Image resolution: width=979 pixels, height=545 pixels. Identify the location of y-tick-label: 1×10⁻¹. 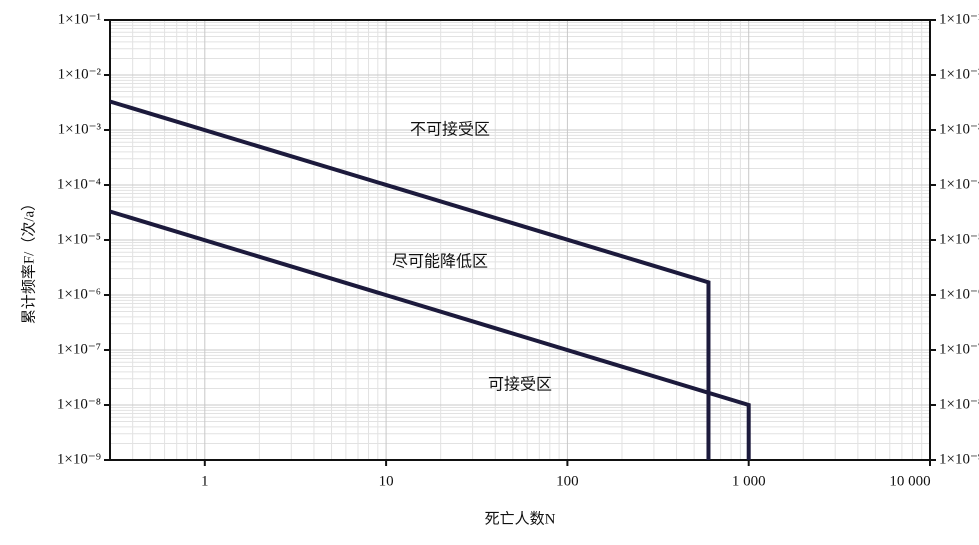
(79, 19).